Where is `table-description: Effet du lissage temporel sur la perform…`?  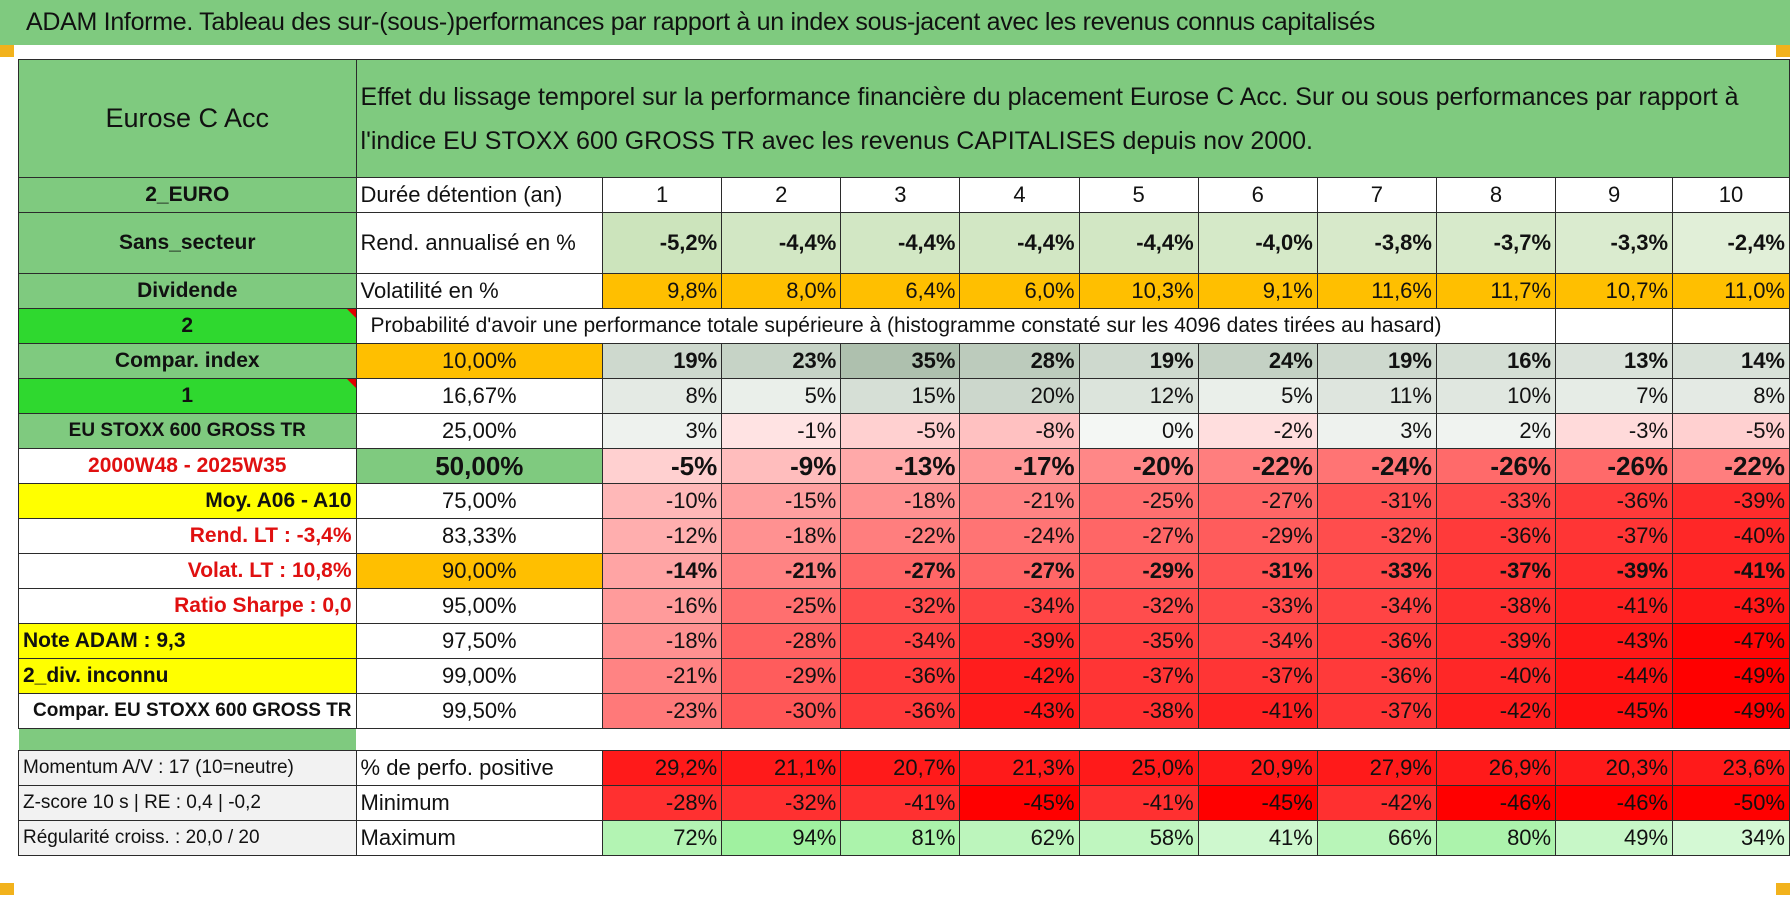
table-description: Effet du lissage temporel sur la perform… is located at coordinates (1072, 118).